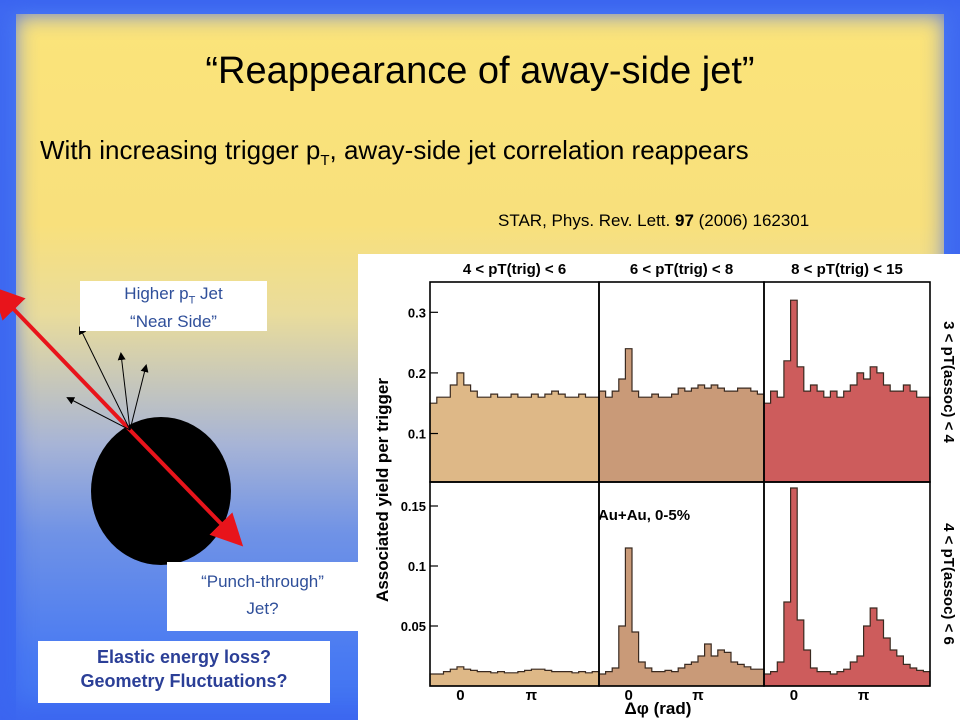  What do you see at coordinates (413, 506) in the screenshot?
I see `y-tick-label: 0.15` at bounding box center [413, 506].